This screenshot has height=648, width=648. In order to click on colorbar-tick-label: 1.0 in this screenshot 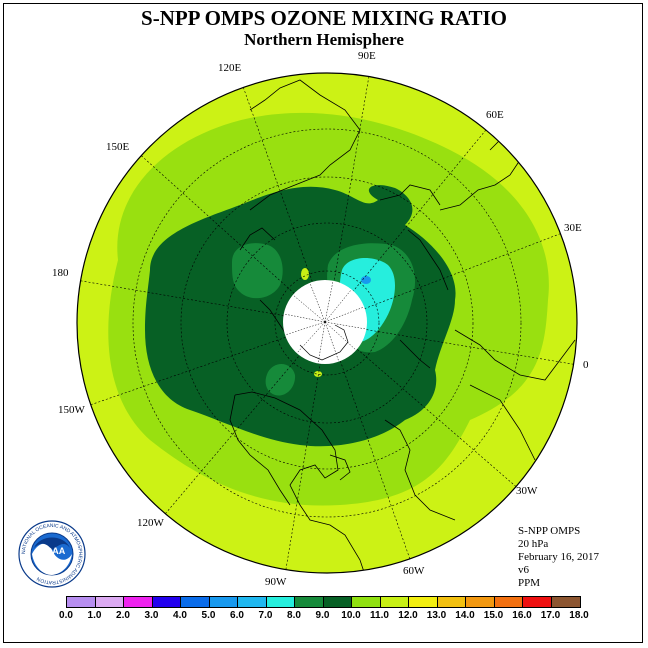, I will do `click(94, 615)`.